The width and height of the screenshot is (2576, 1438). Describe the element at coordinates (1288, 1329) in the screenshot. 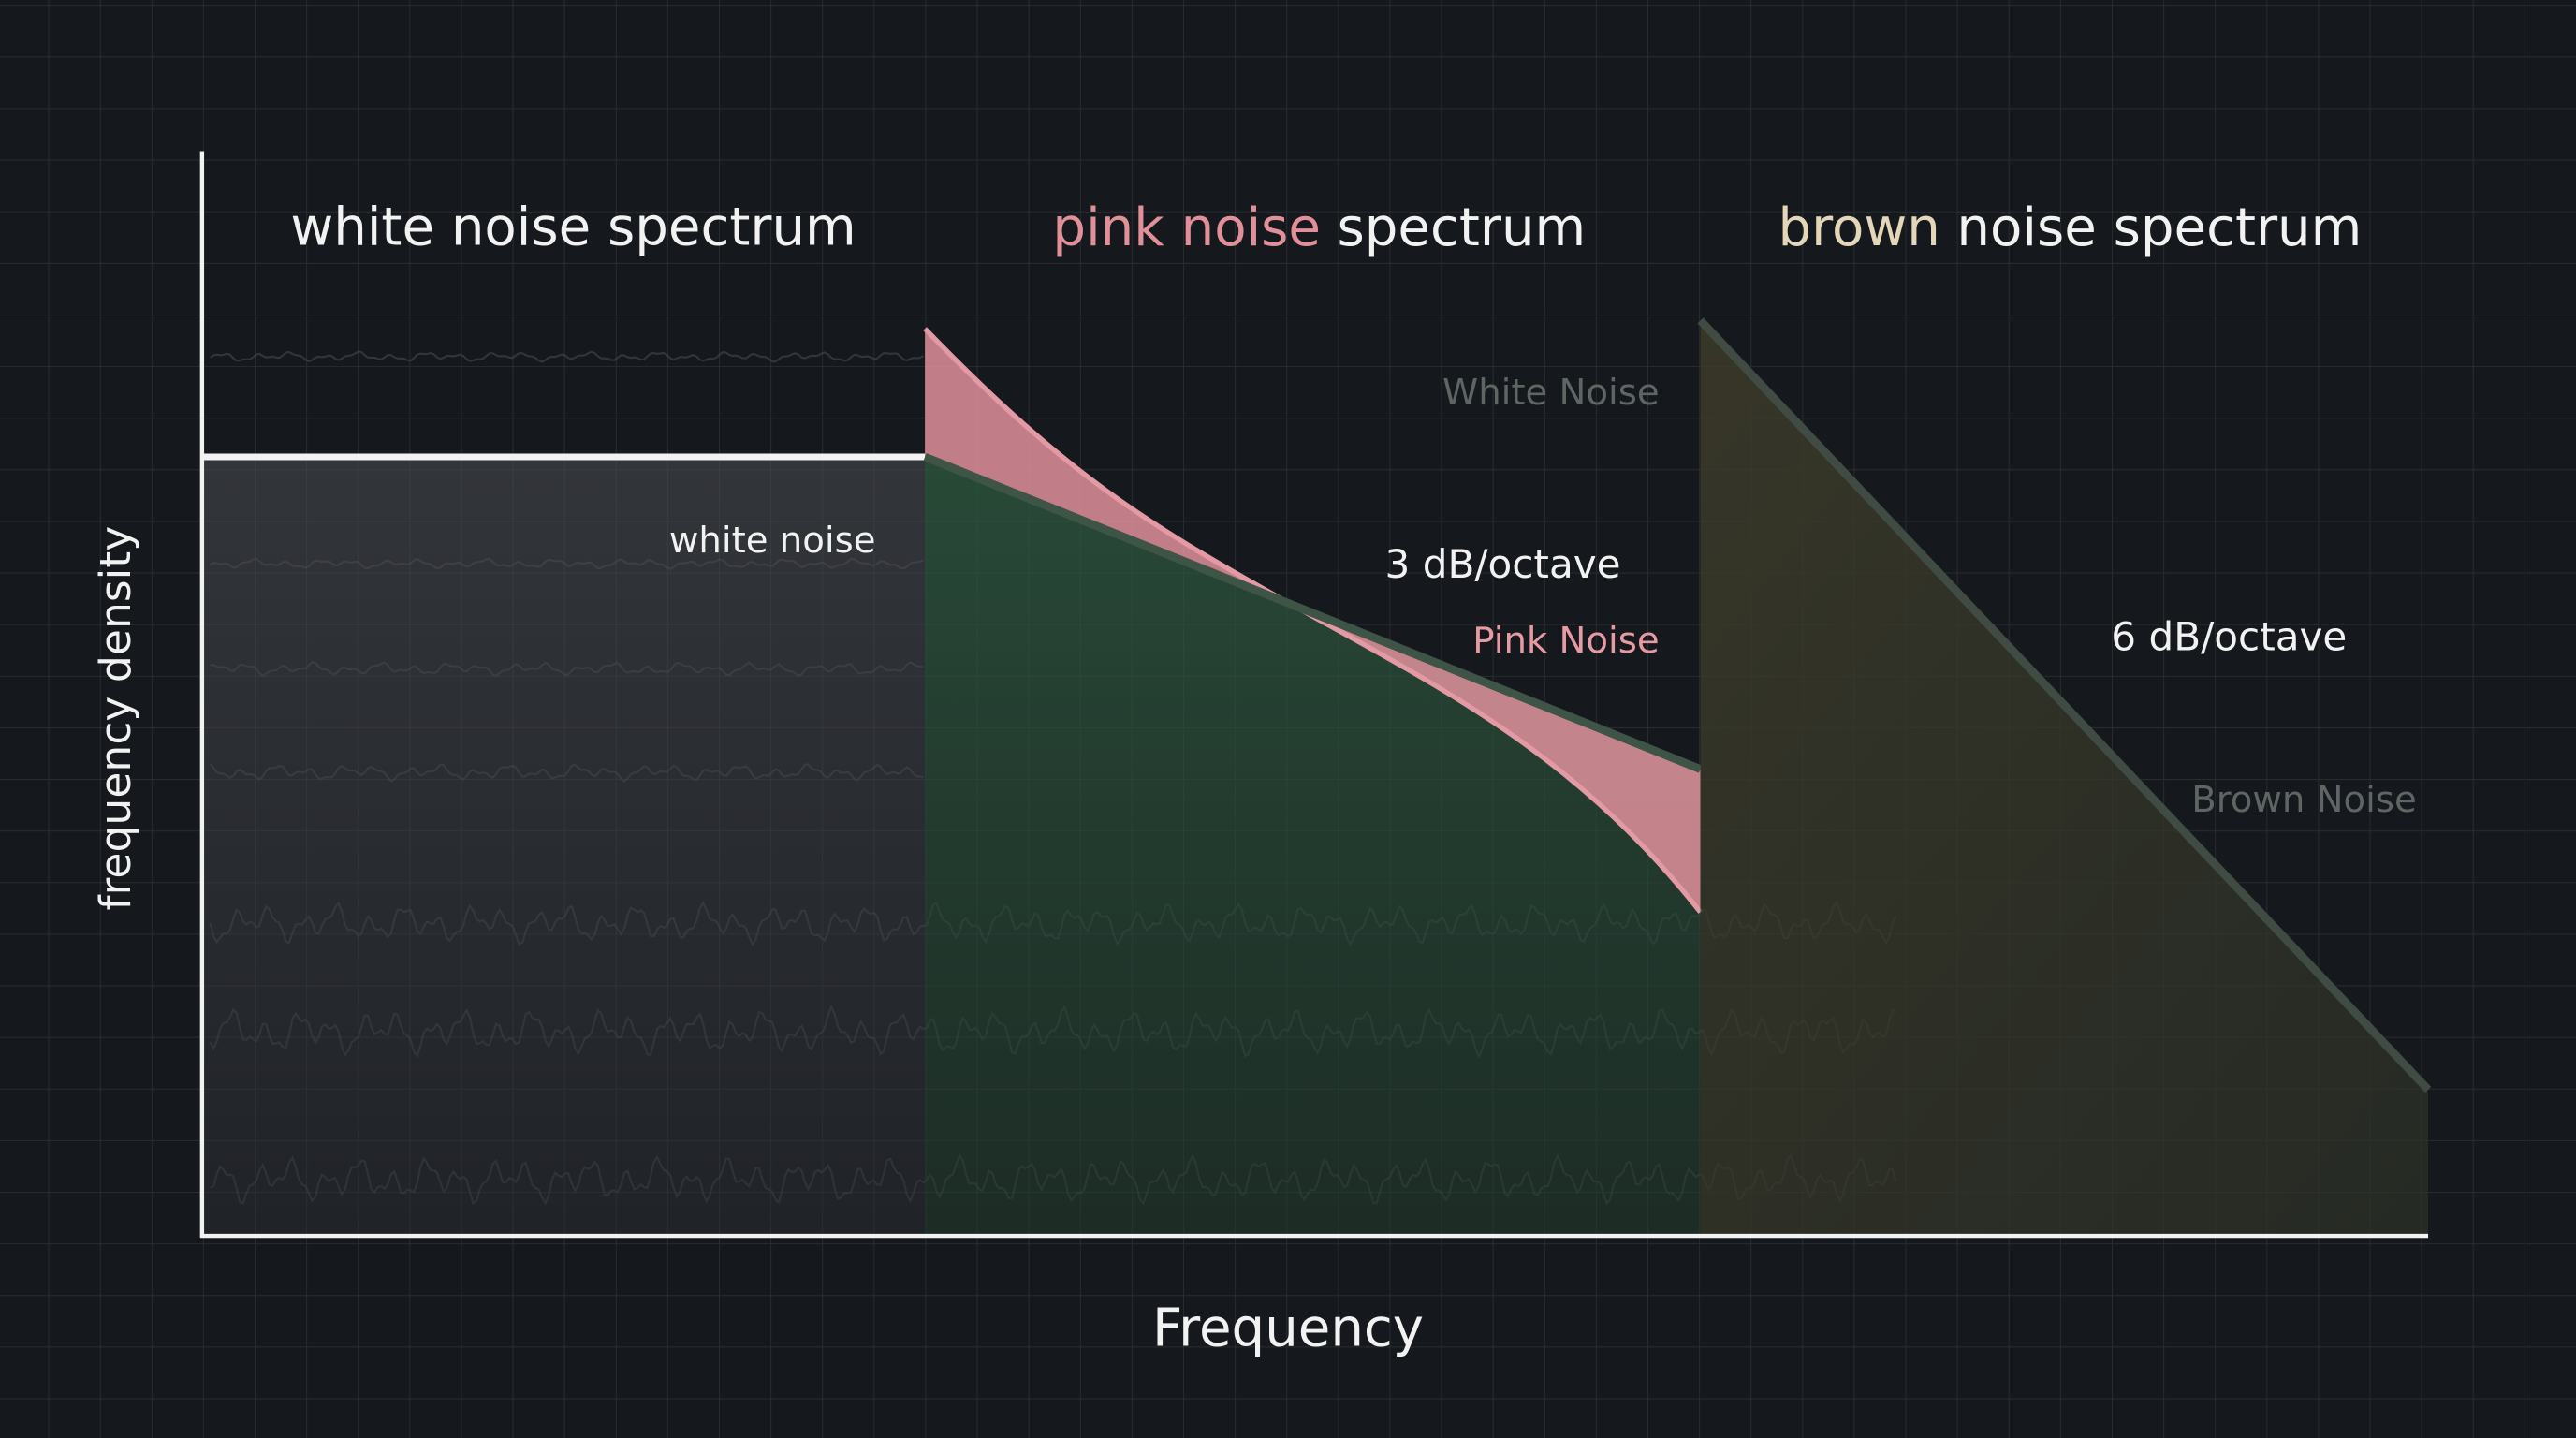

I see `x-axis-label: Frequency` at that location.